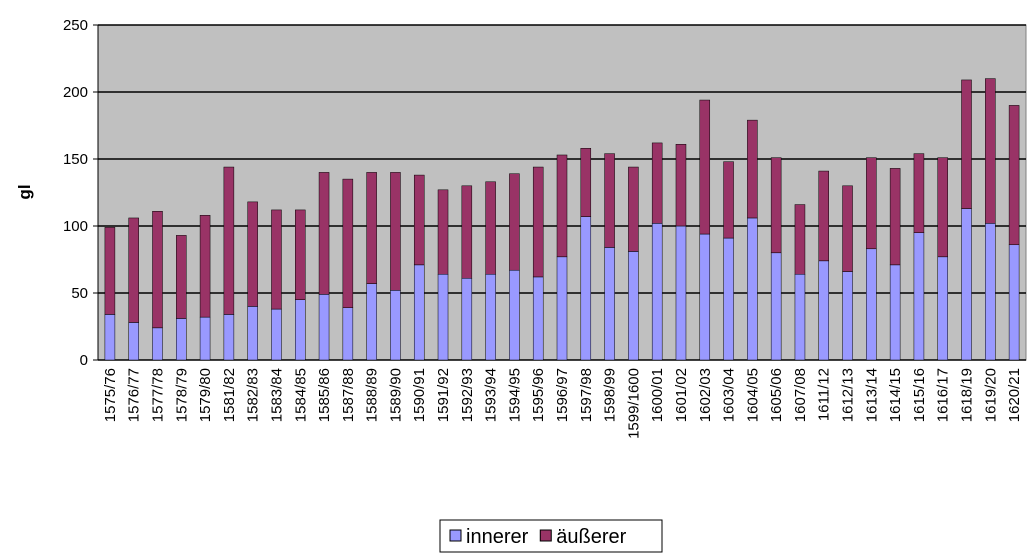 The height and width of the screenshot is (558, 1027). I want to click on x-tick-label: 1602/03, so click(705, 395).